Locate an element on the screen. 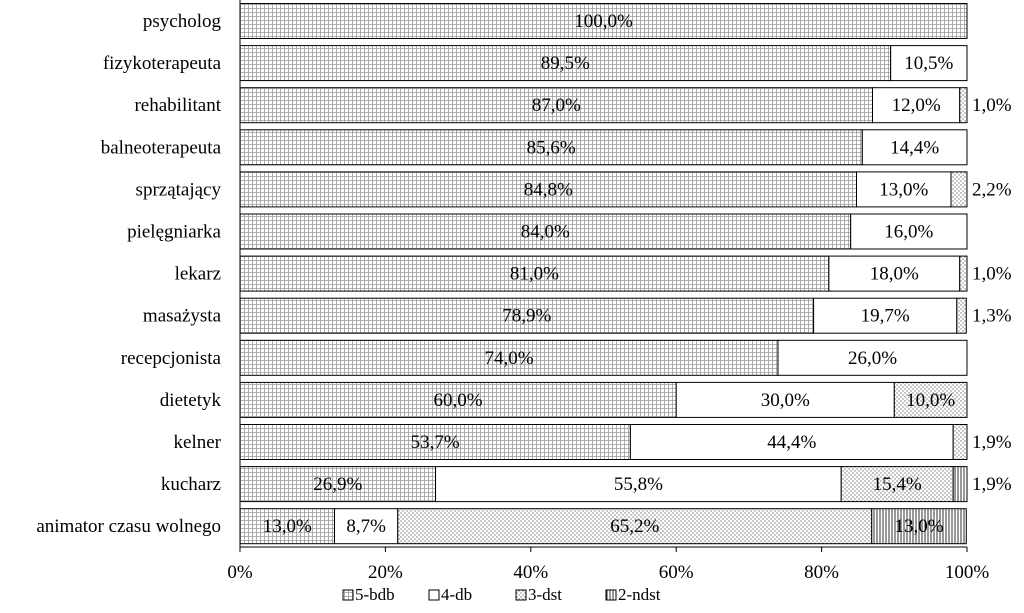  x-tick-label: 60% is located at coordinates (676, 572).